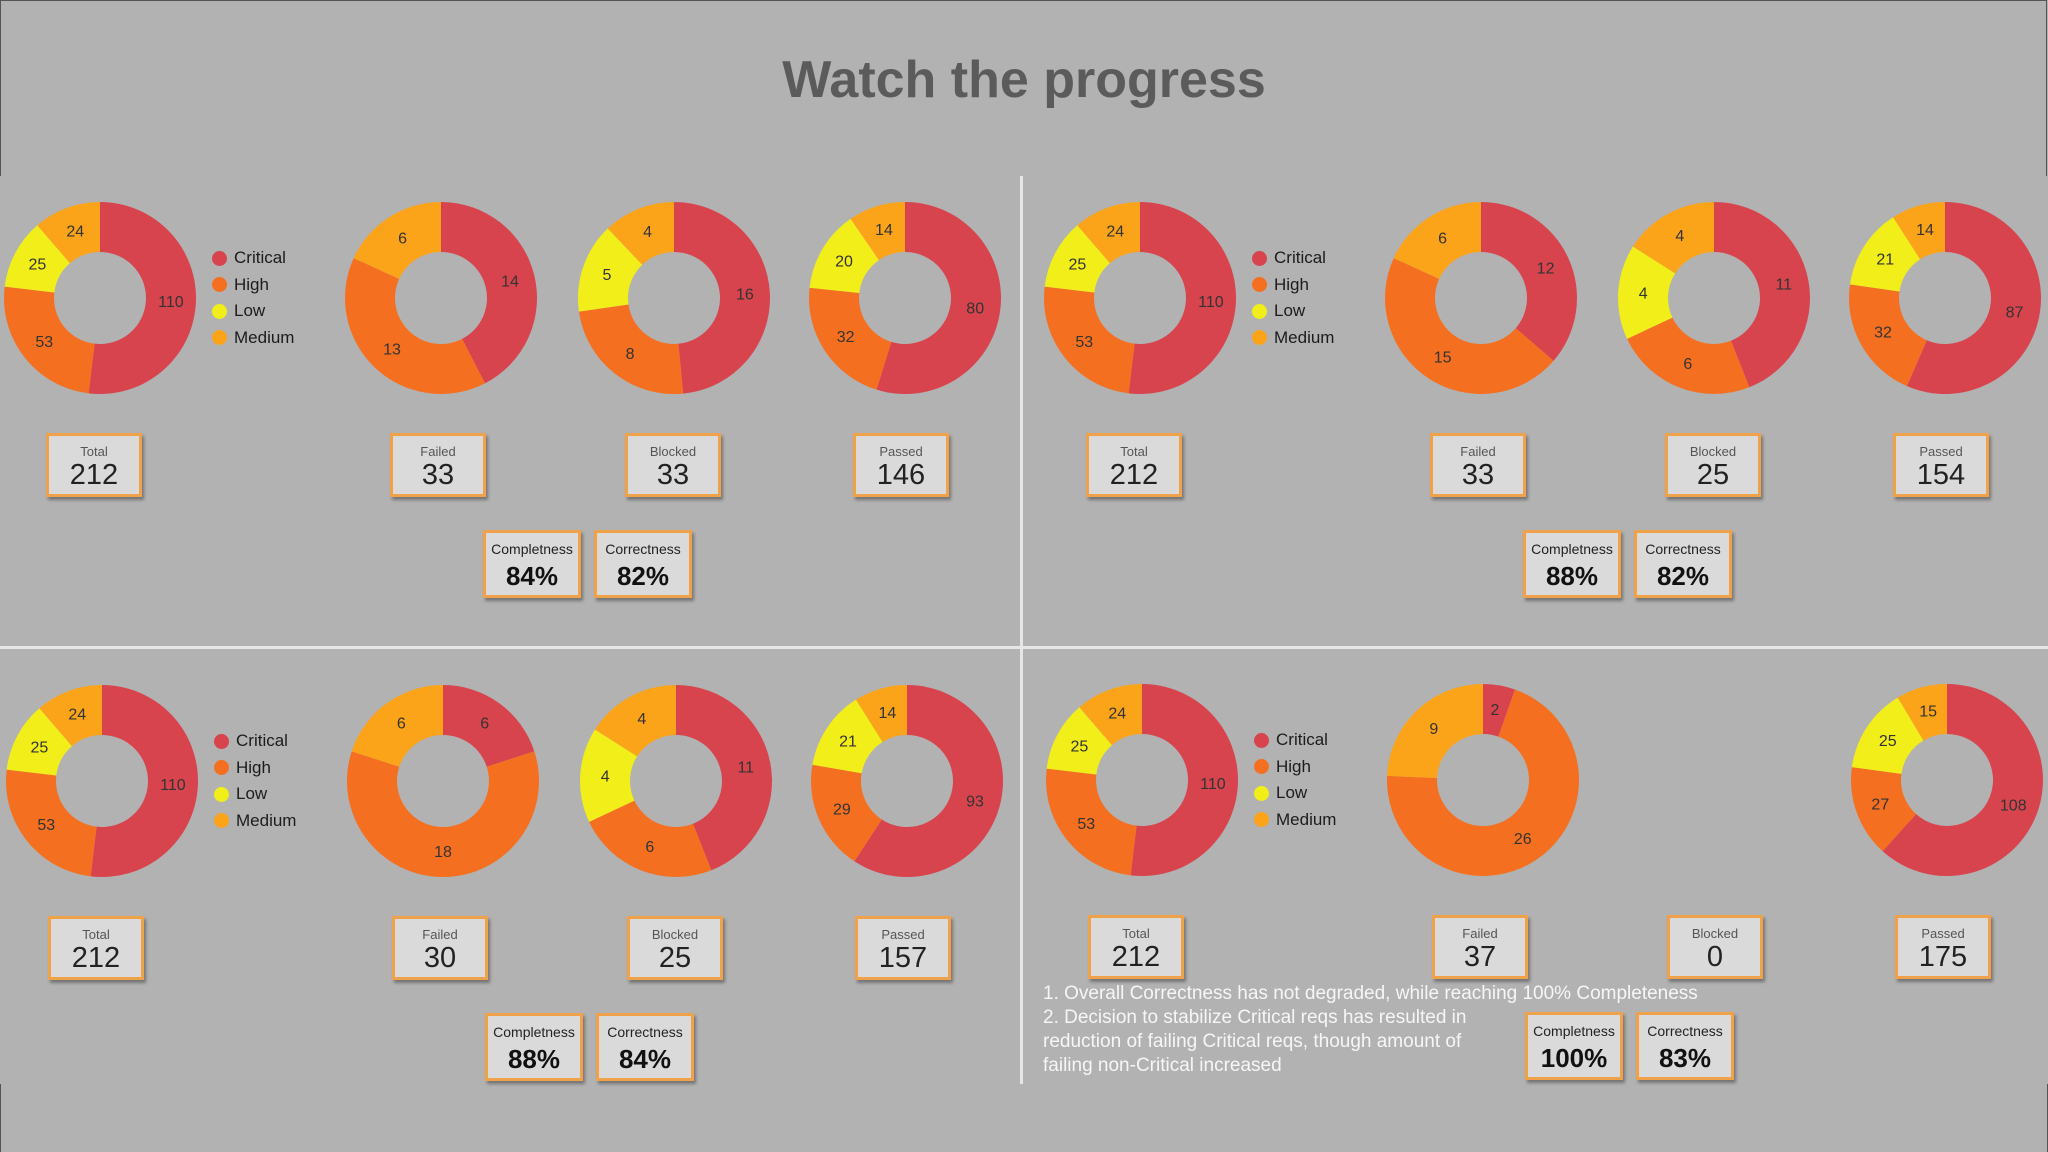  What do you see at coordinates (1483, 780) in the screenshot?
I see `donut-chart-failed: 2 26 9` at bounding box center [1483, 780].